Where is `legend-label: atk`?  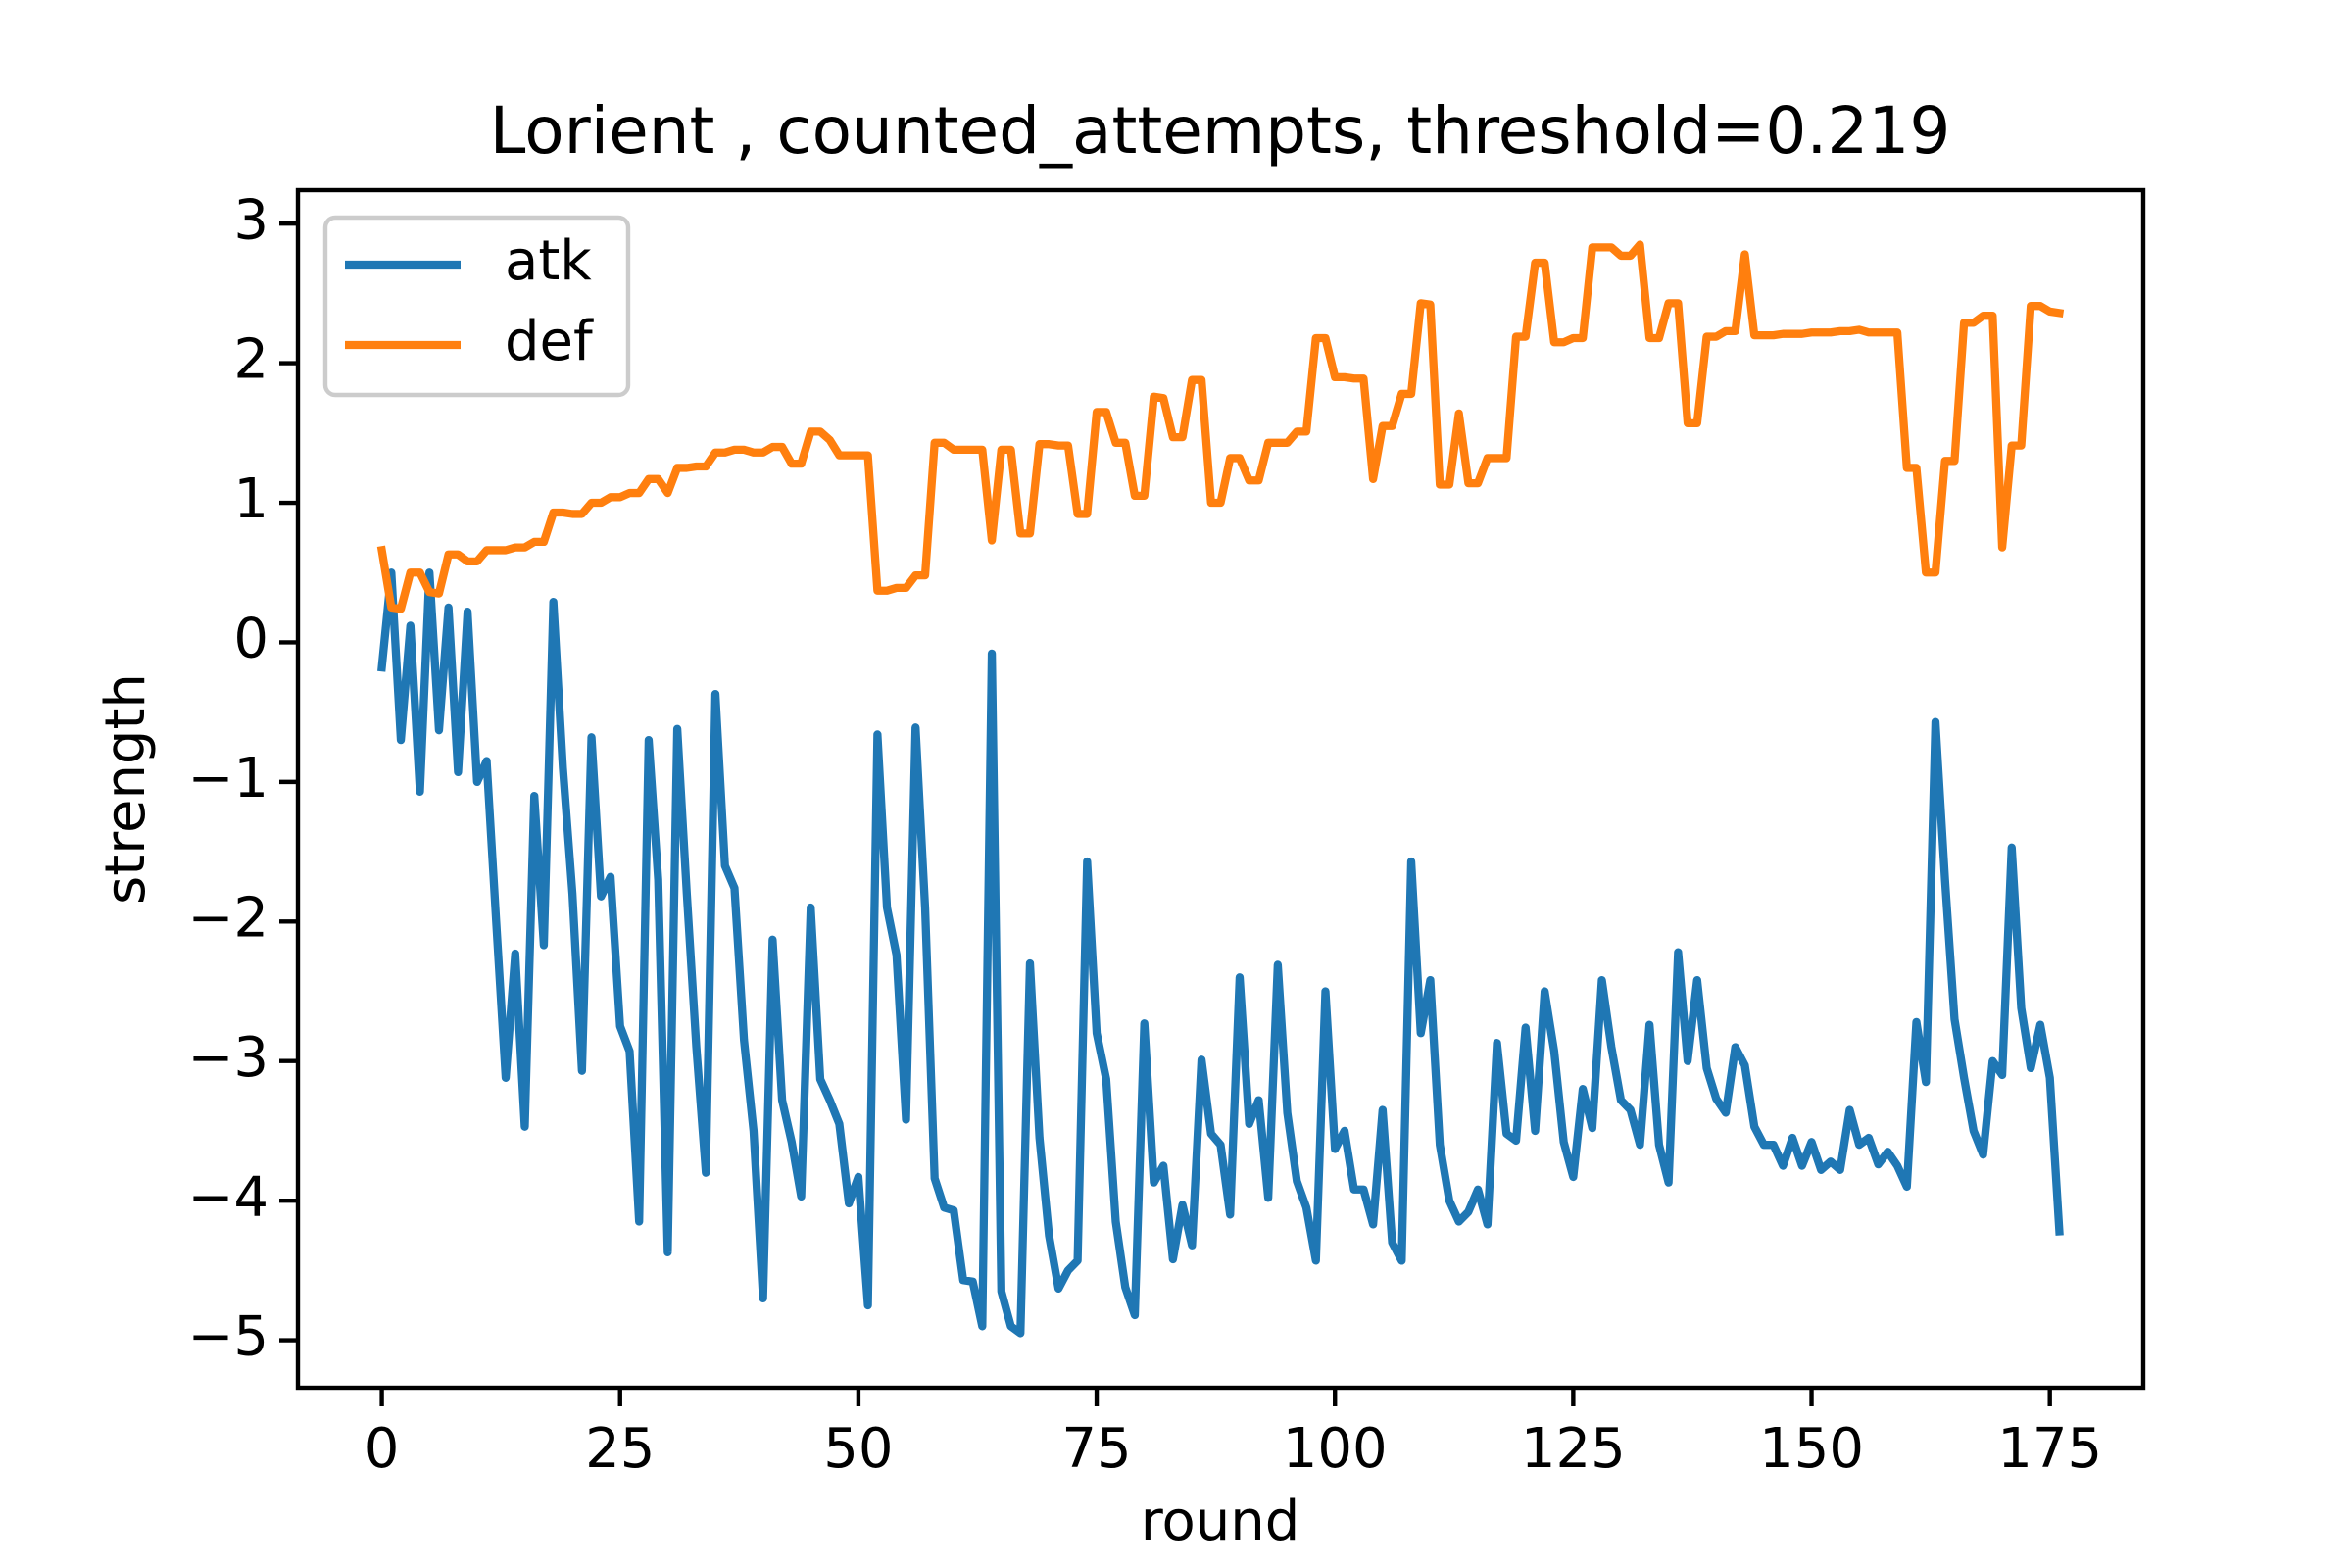 legend-label: atk is located at coordinates (548, 261).